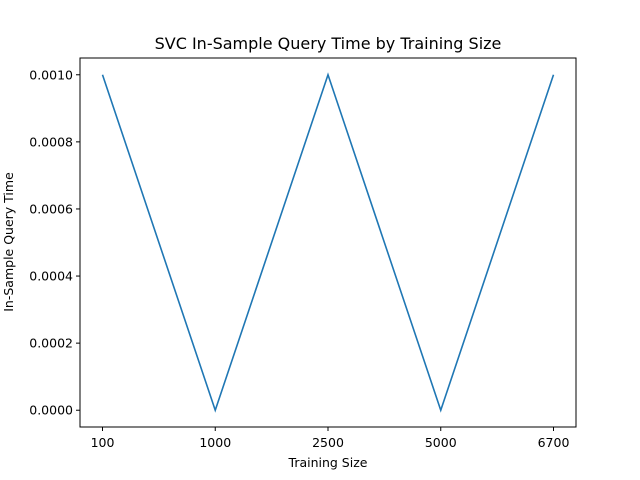 Image resolution: width=640 pixels, height=480 pixels. I want to click on x-axis-label: Training Size, so click(328, 462).